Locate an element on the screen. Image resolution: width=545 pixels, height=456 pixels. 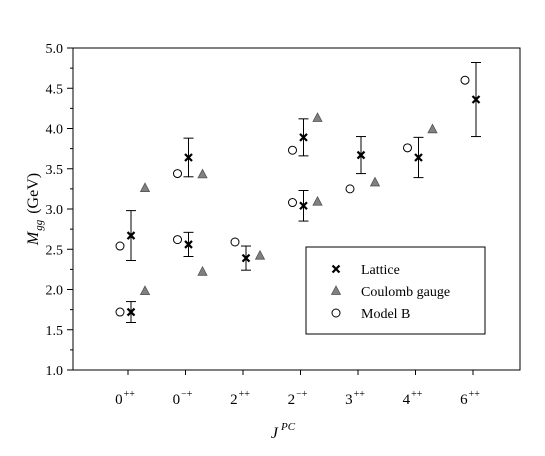
y-tick-label: 4.5 is located at coordinates (55, 89).